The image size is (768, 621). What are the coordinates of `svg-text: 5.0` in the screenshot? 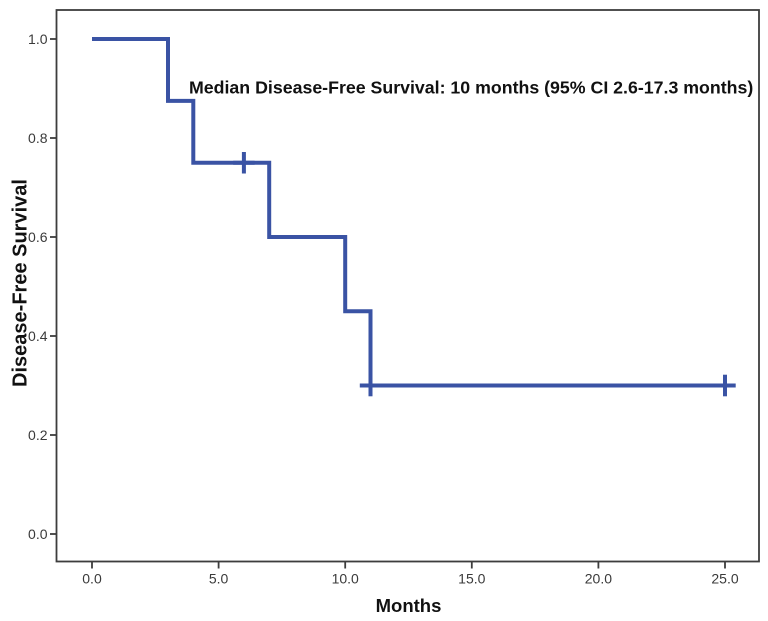 It's located at (219, 579).